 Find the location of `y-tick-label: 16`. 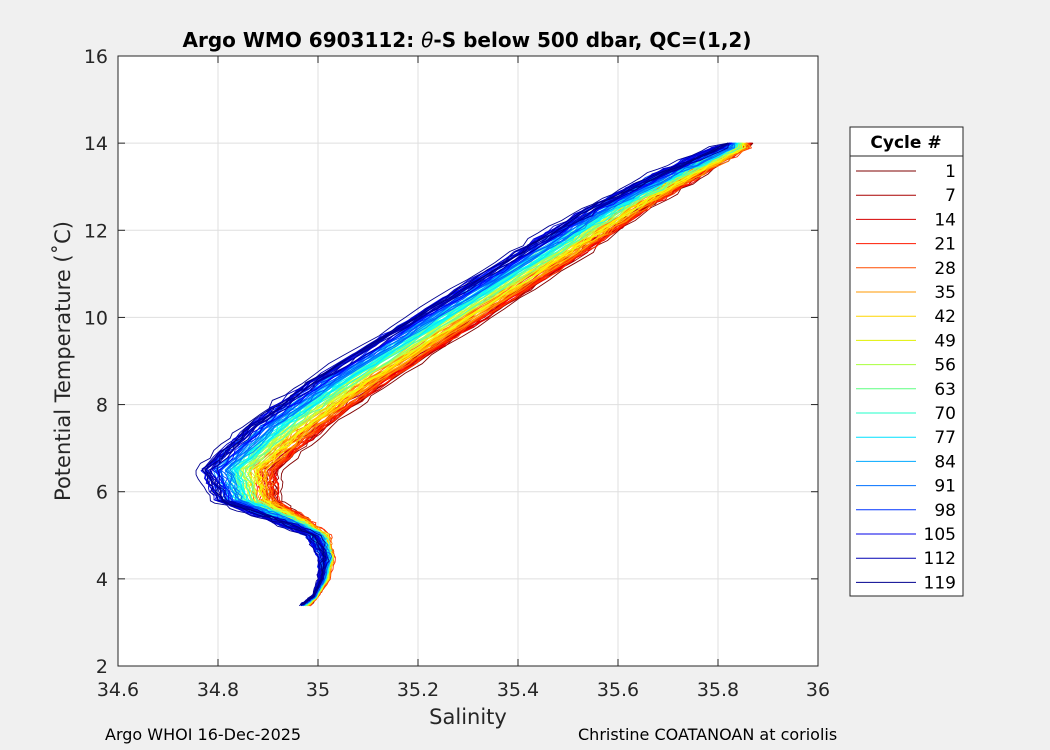

y-tick-label: 16 is located at coordinates (96, 57).